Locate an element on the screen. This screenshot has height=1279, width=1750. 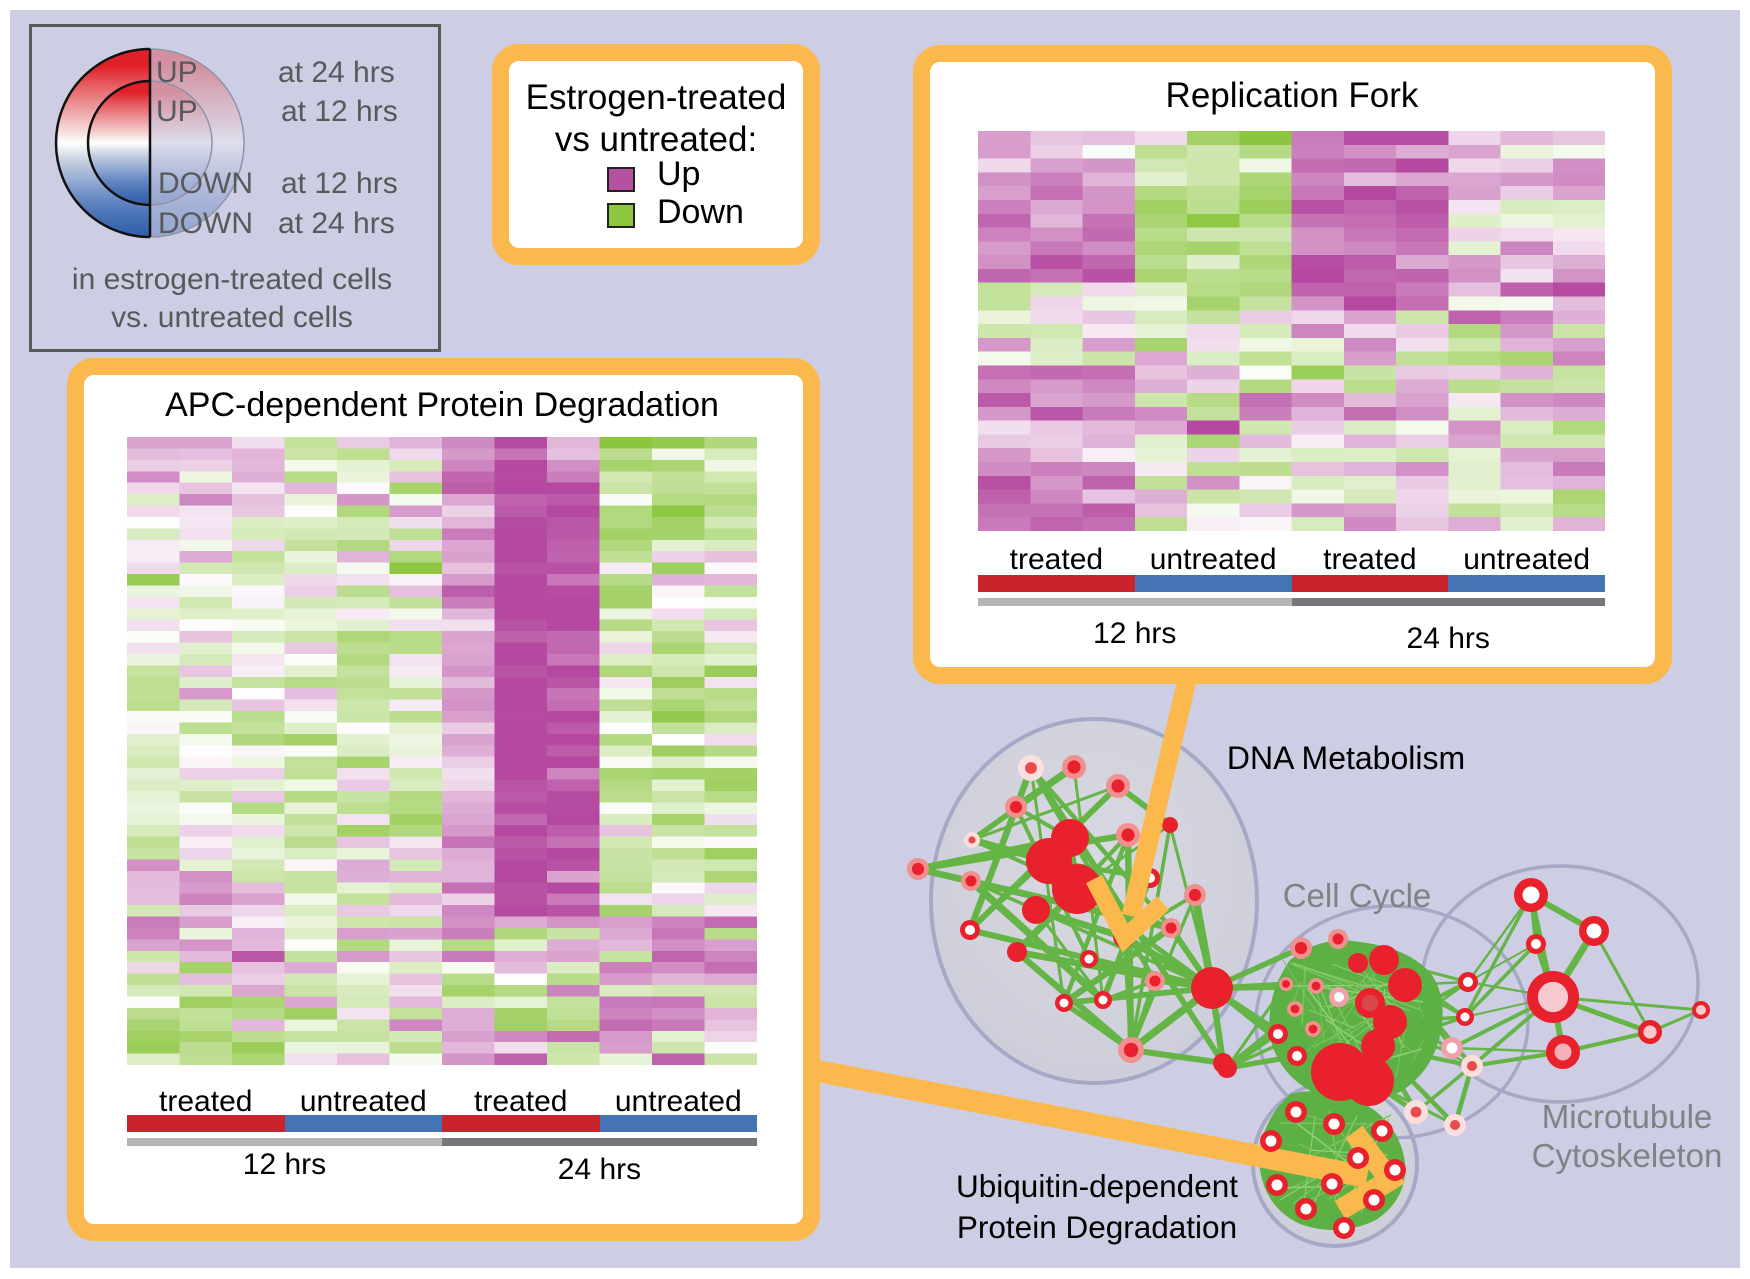
svg-text: Ubiquitin-dependent is located at coordinates (1097, 1186).